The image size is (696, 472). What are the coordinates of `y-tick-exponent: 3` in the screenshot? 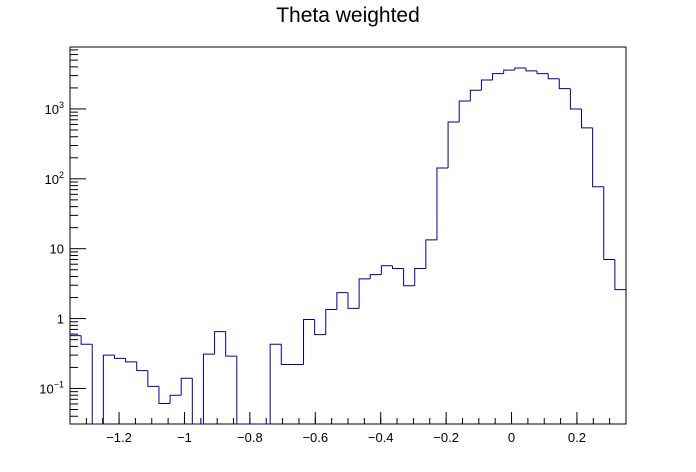 It's located at (61, 105).